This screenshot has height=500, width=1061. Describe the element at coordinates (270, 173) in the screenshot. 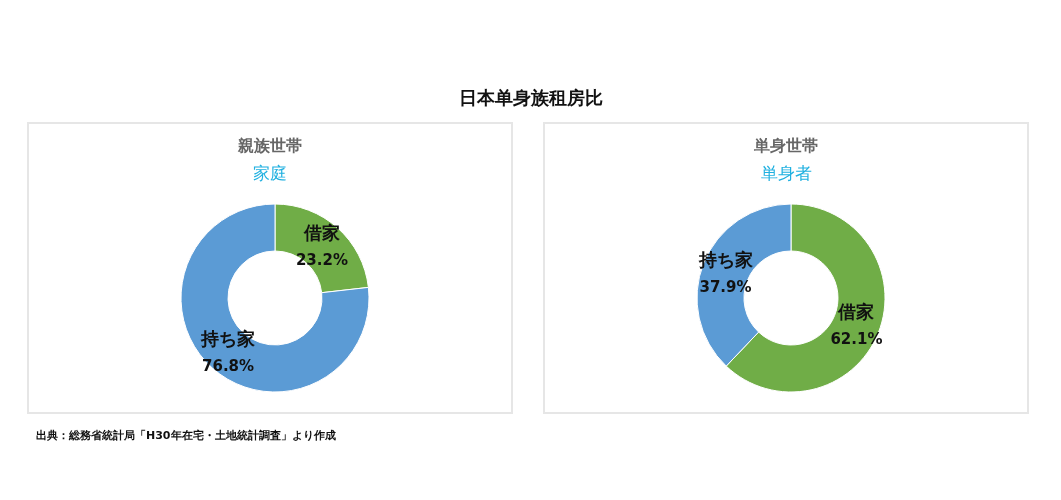

I see `chart-subtitle: 家庭` at that location.